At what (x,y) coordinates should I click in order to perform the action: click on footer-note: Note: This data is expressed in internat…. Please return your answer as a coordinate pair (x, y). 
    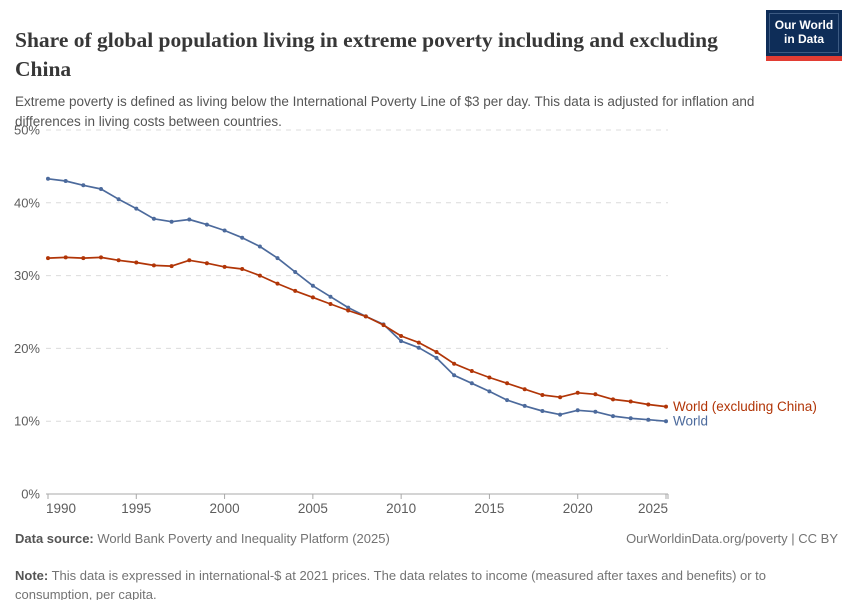
    Looking at the image, I should click on (401, 583).